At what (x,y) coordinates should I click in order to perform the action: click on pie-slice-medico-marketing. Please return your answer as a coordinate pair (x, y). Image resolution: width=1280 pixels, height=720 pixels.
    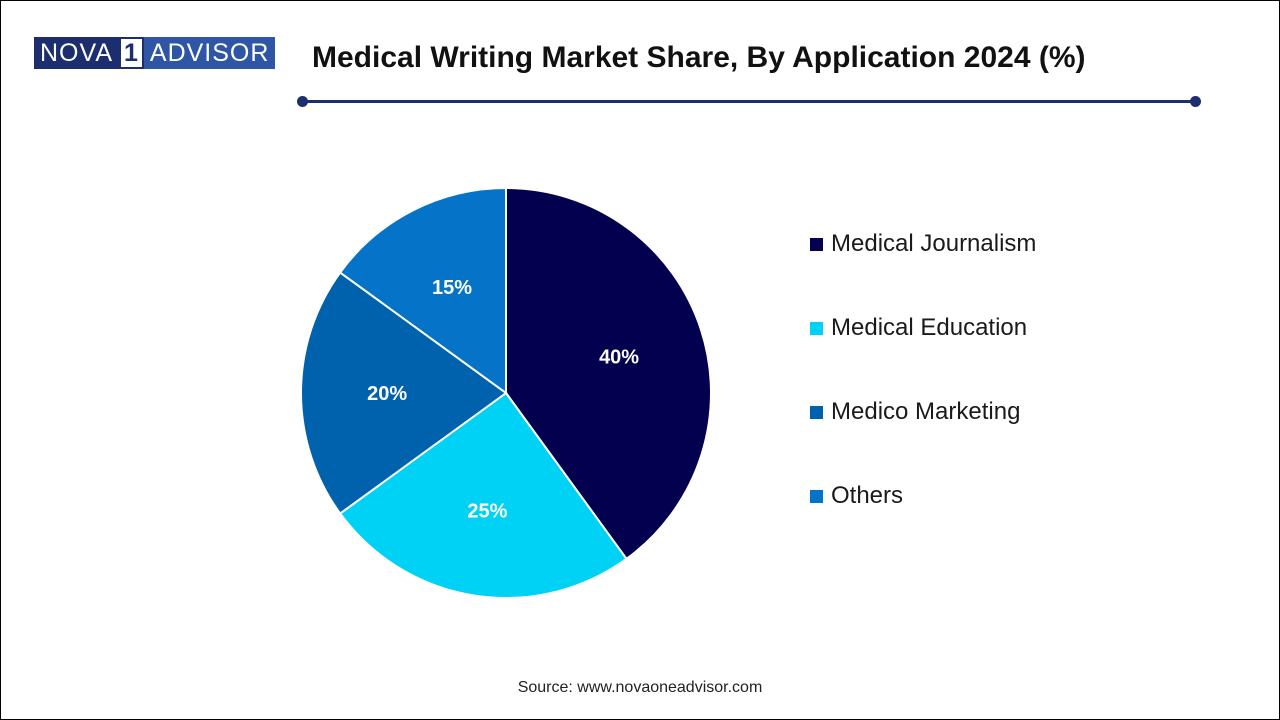
    Looking at the image, I should click on (404, 393).